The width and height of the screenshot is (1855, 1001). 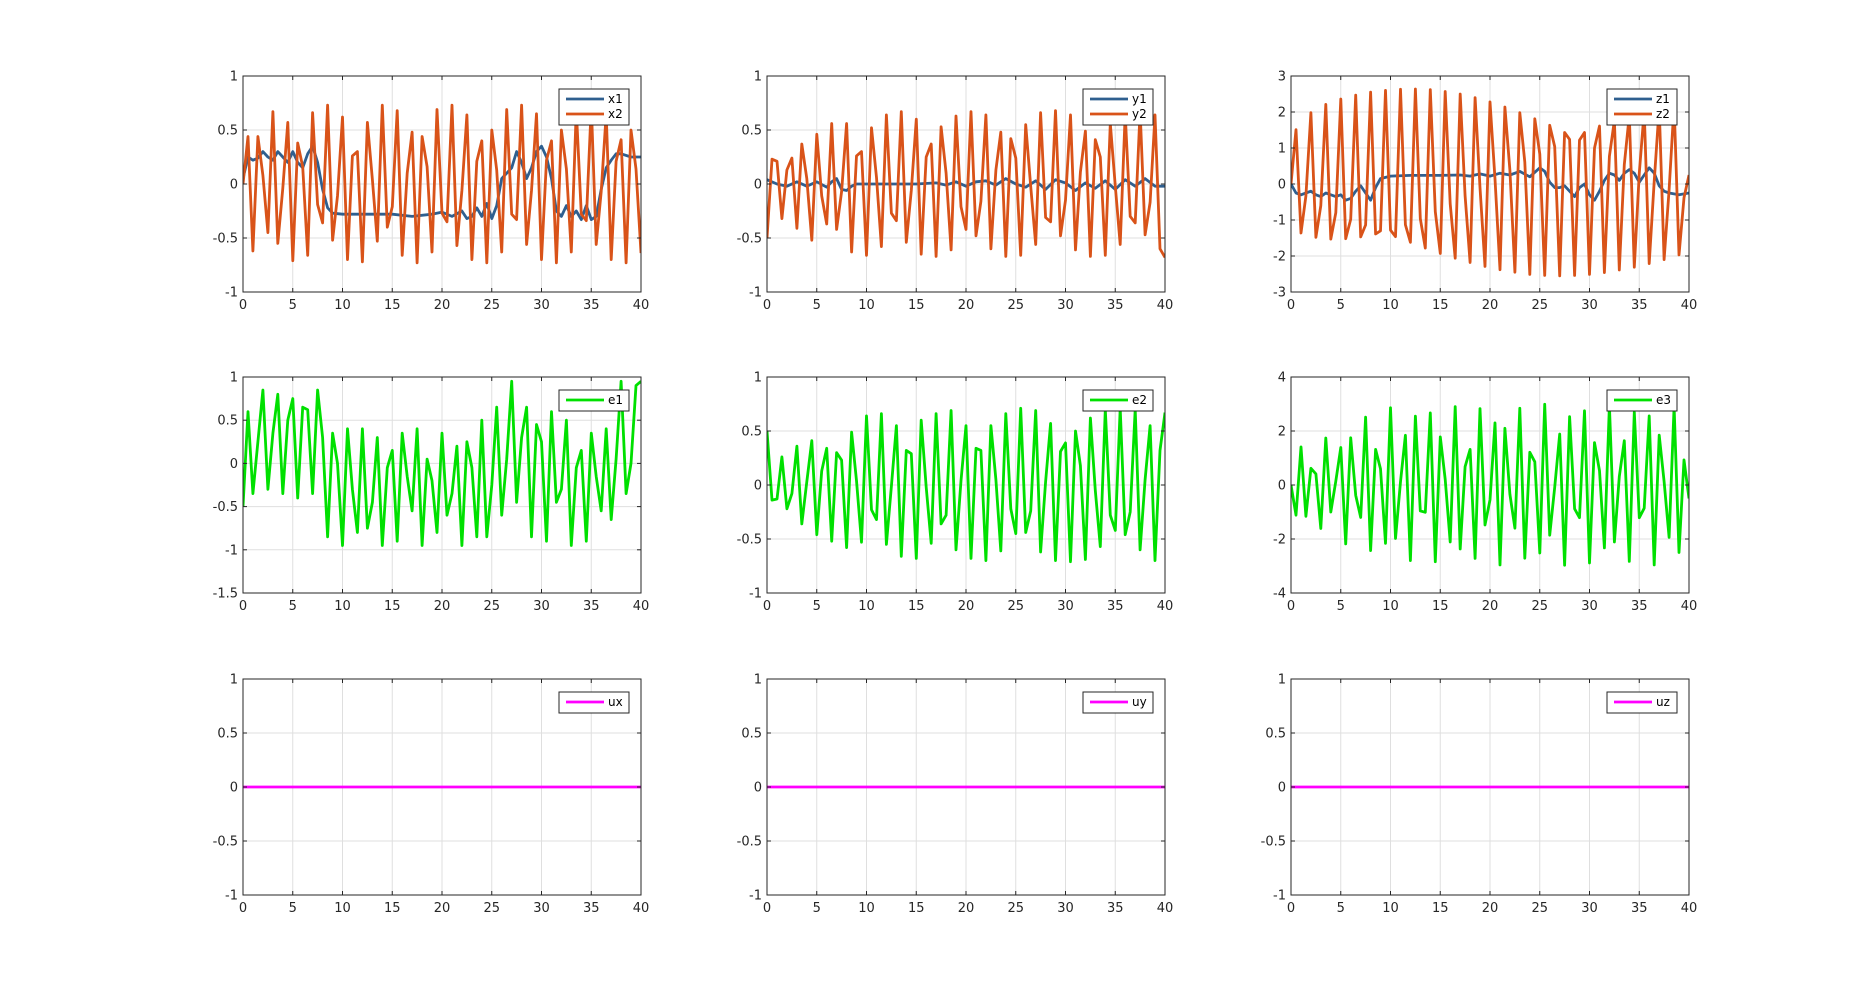 I want to click on y-tick-label: -2, so click(x=1279, y=257).